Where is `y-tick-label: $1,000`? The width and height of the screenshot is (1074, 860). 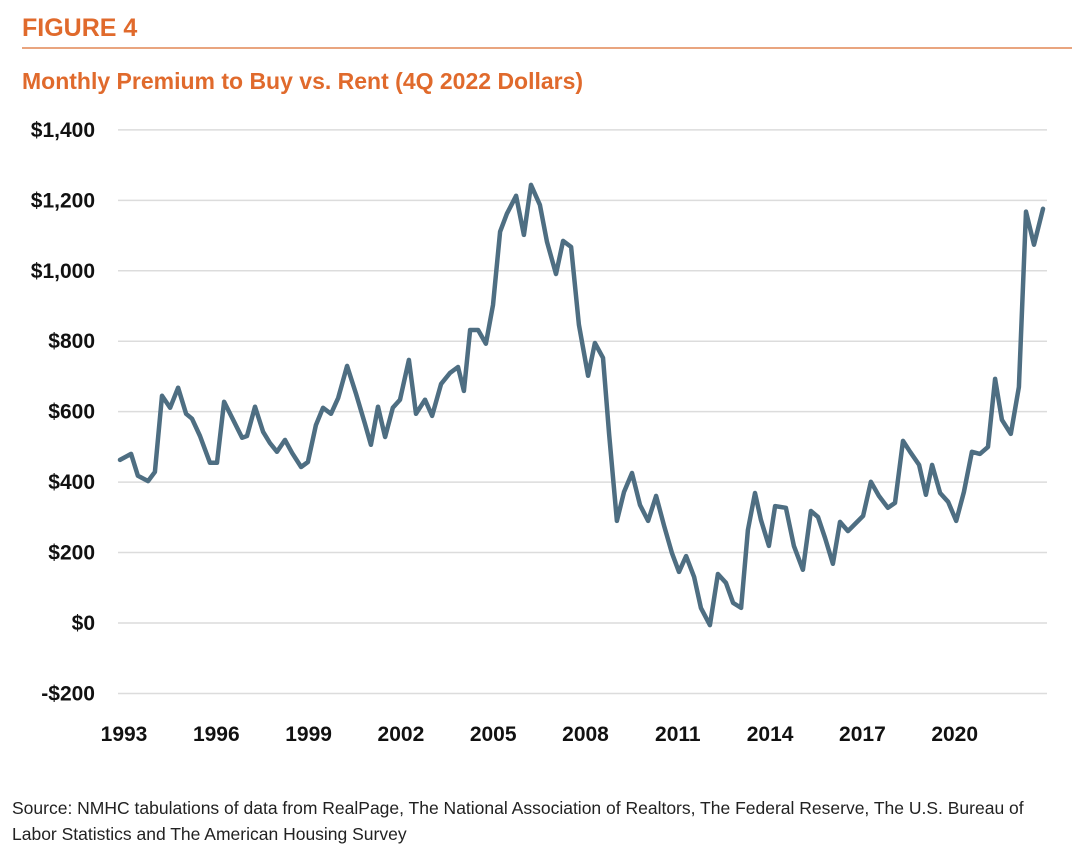
y-tick-label: $1,000 is located at coordinates (63, 271).